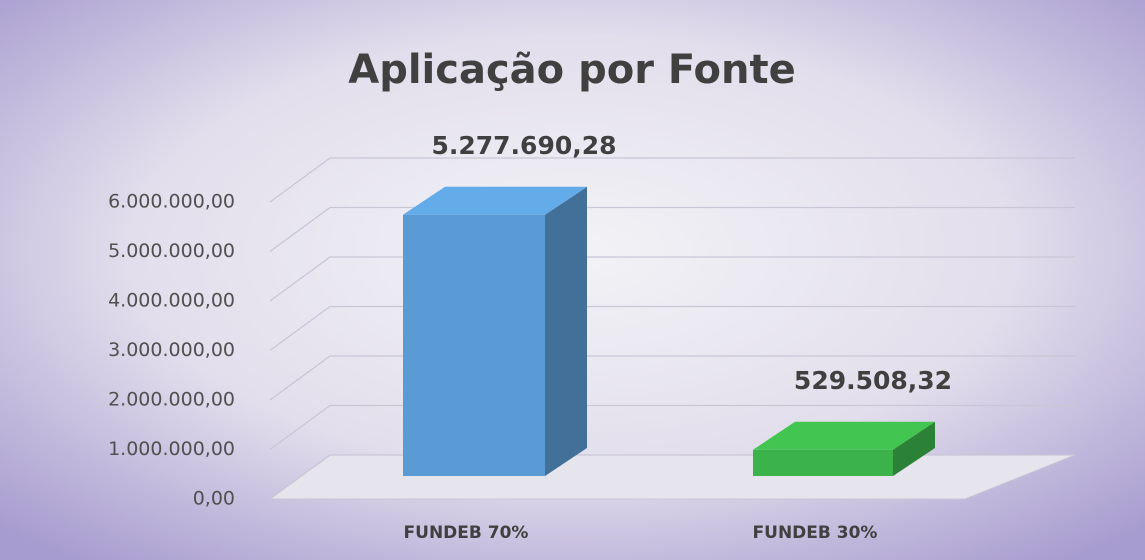 The width and height of the screenshot is (1145, 560). What do you see at coordinates (171, 301) in the screenshot?
I see `y-tick-label: 4.000.000,00` at bounding box center [171, 301].